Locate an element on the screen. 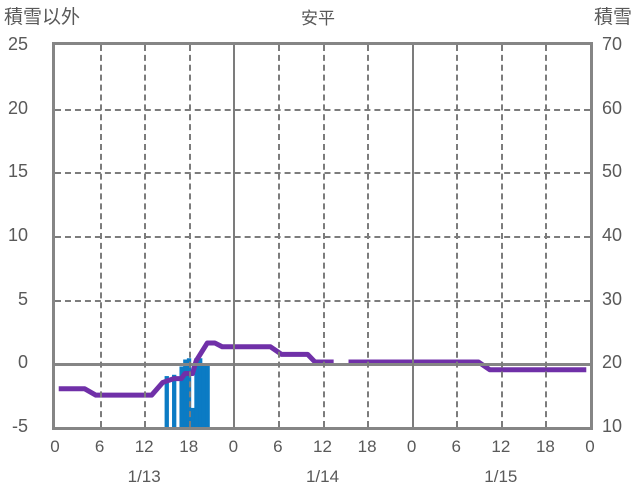 The image size is (636, 501). line-series is located at coordinates (196, 369).